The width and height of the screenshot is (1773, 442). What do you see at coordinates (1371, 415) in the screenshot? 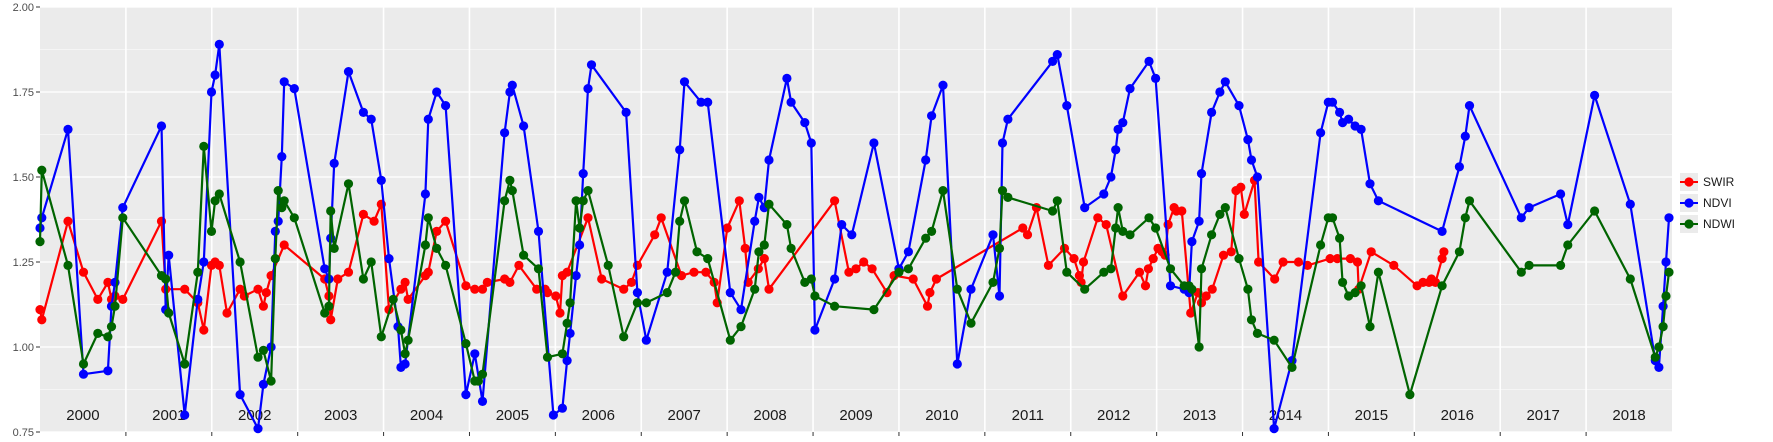
I see `year-label-2015: 2015` at bounding box center [1371, 415].